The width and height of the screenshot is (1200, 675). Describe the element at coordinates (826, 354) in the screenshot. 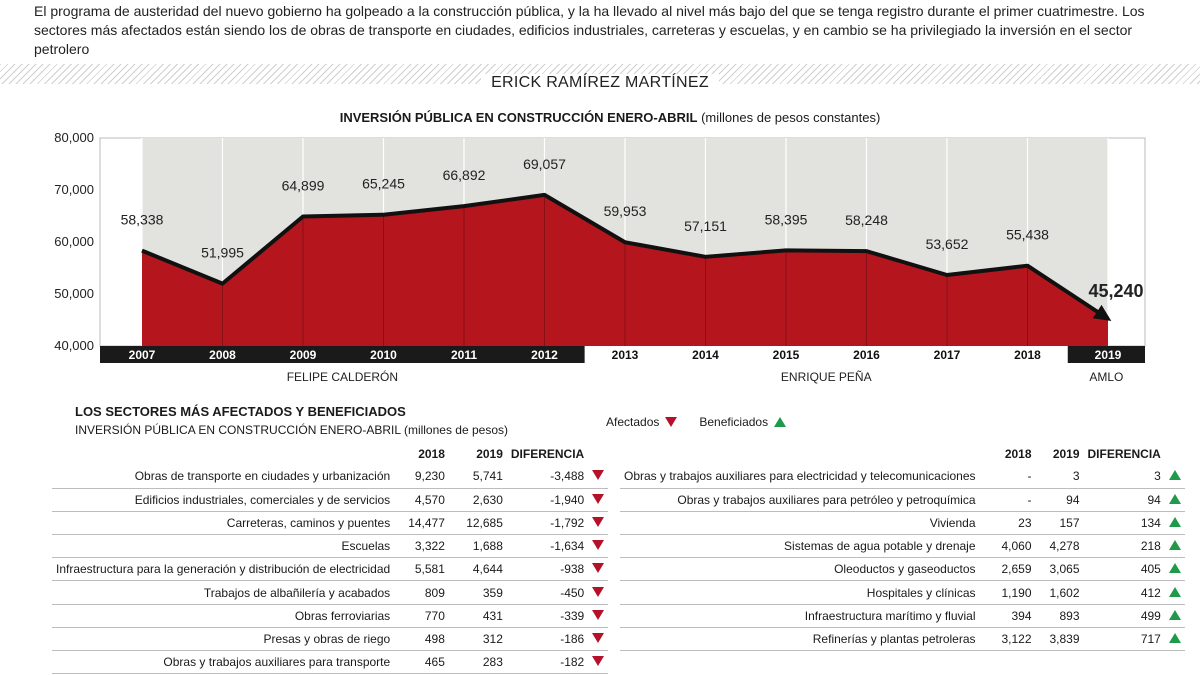

I see `period-bar` at that location.